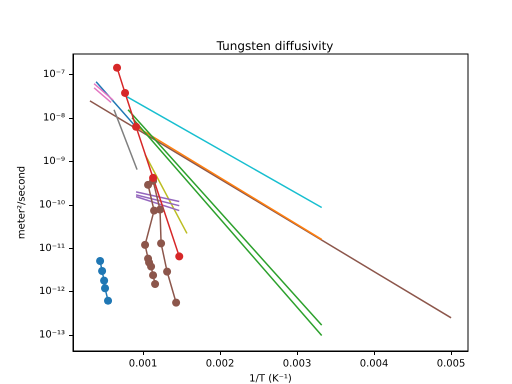 The height and width of the screenshot is (384, 512). I want to click on y-tick-label: 10⁻⁷, so click(53, 74).